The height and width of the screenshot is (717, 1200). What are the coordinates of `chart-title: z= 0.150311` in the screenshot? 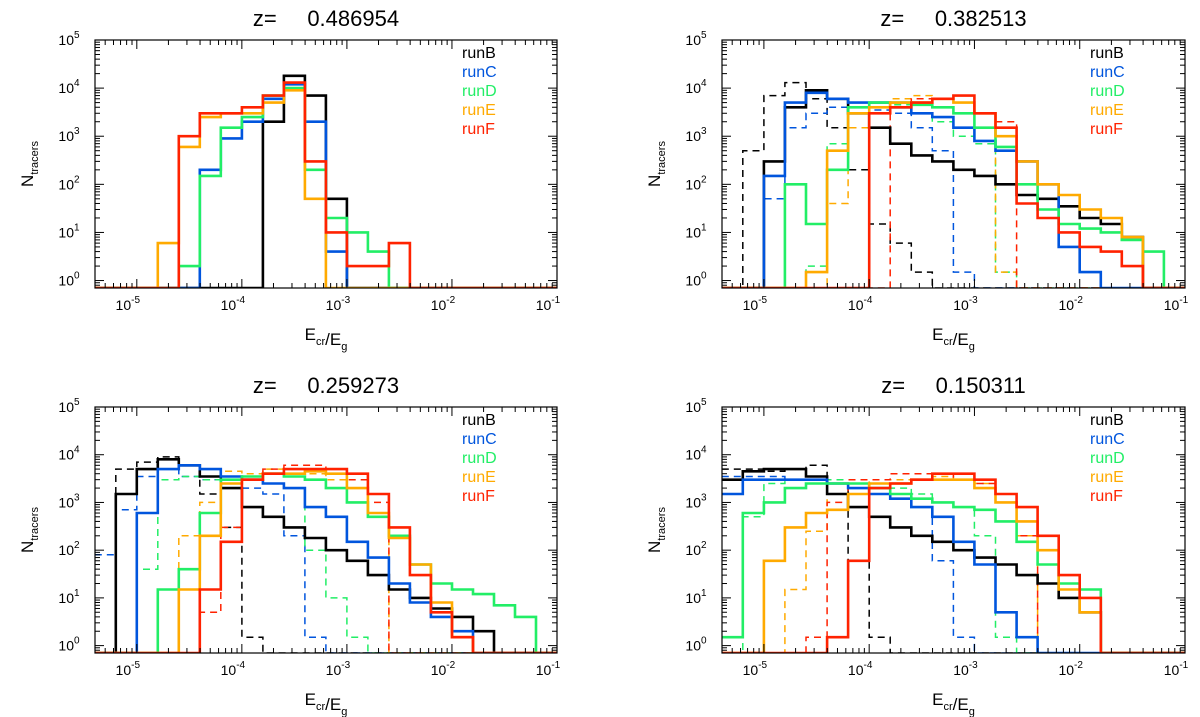 It's located at (953, 385).